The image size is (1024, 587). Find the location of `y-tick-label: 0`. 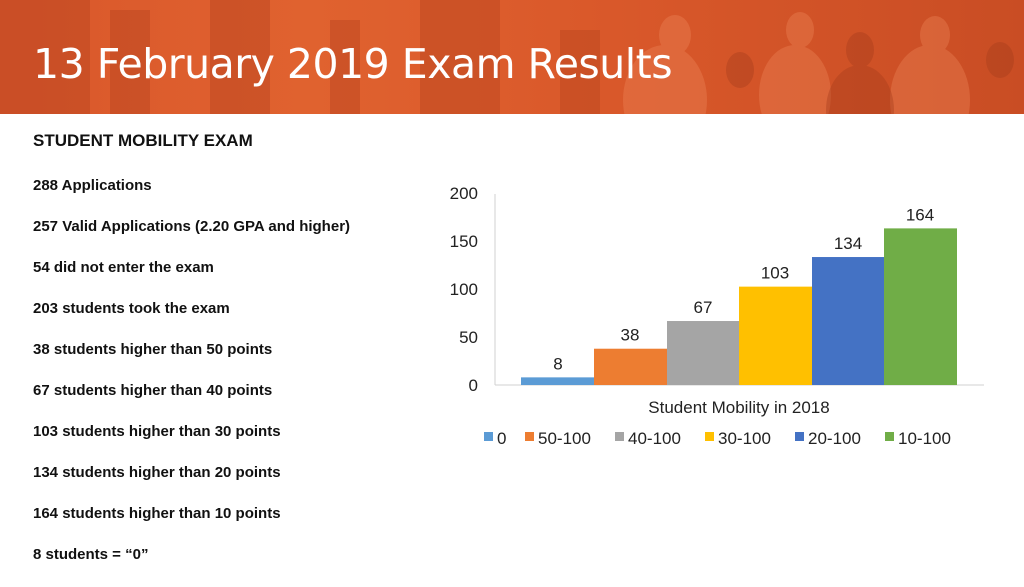

y-tick-label: 0 is located at coordinates (473, 385).